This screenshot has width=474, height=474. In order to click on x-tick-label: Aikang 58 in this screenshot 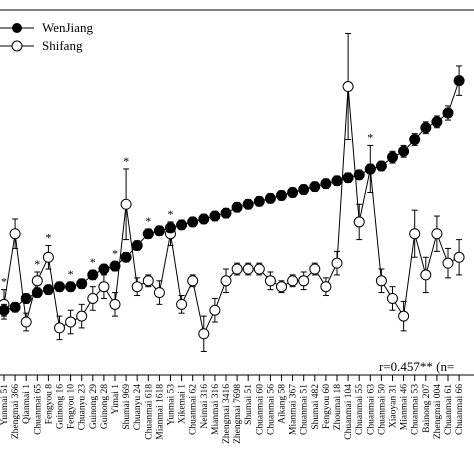, I will do `click(283, 404)`.